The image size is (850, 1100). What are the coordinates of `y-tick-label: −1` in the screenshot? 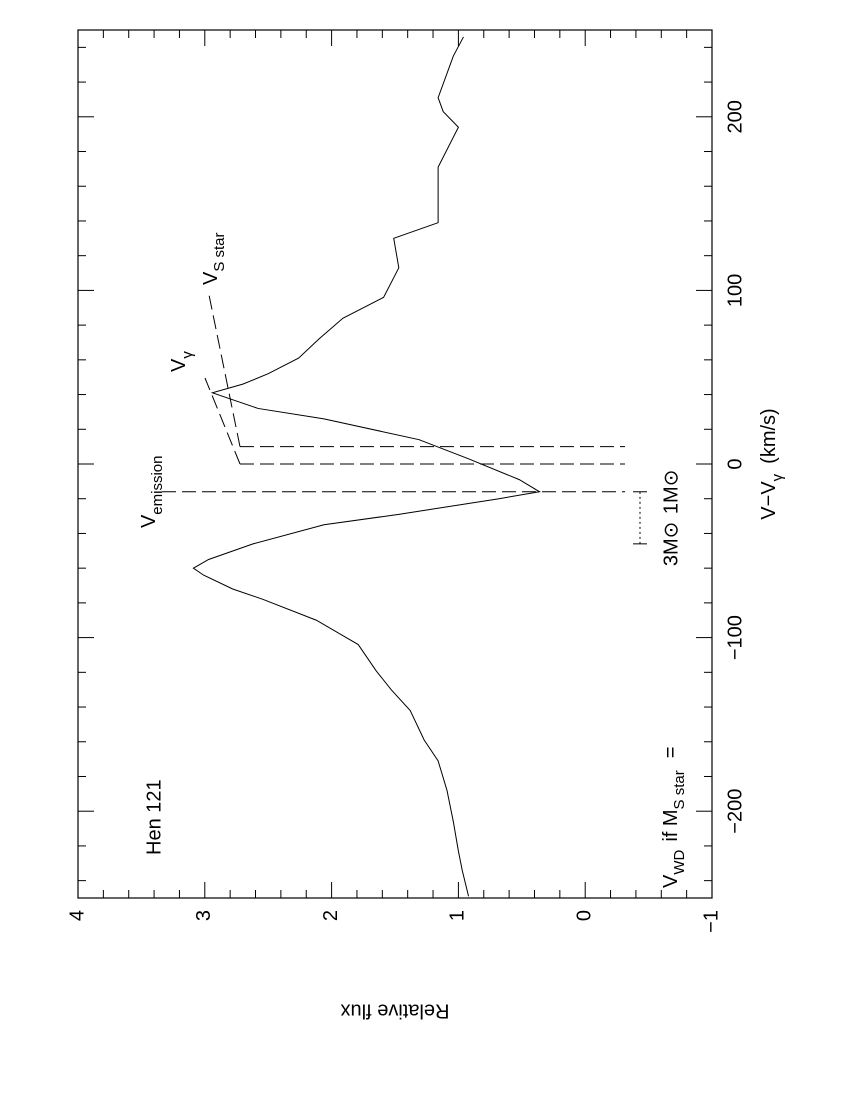 It's located at (711, 921).